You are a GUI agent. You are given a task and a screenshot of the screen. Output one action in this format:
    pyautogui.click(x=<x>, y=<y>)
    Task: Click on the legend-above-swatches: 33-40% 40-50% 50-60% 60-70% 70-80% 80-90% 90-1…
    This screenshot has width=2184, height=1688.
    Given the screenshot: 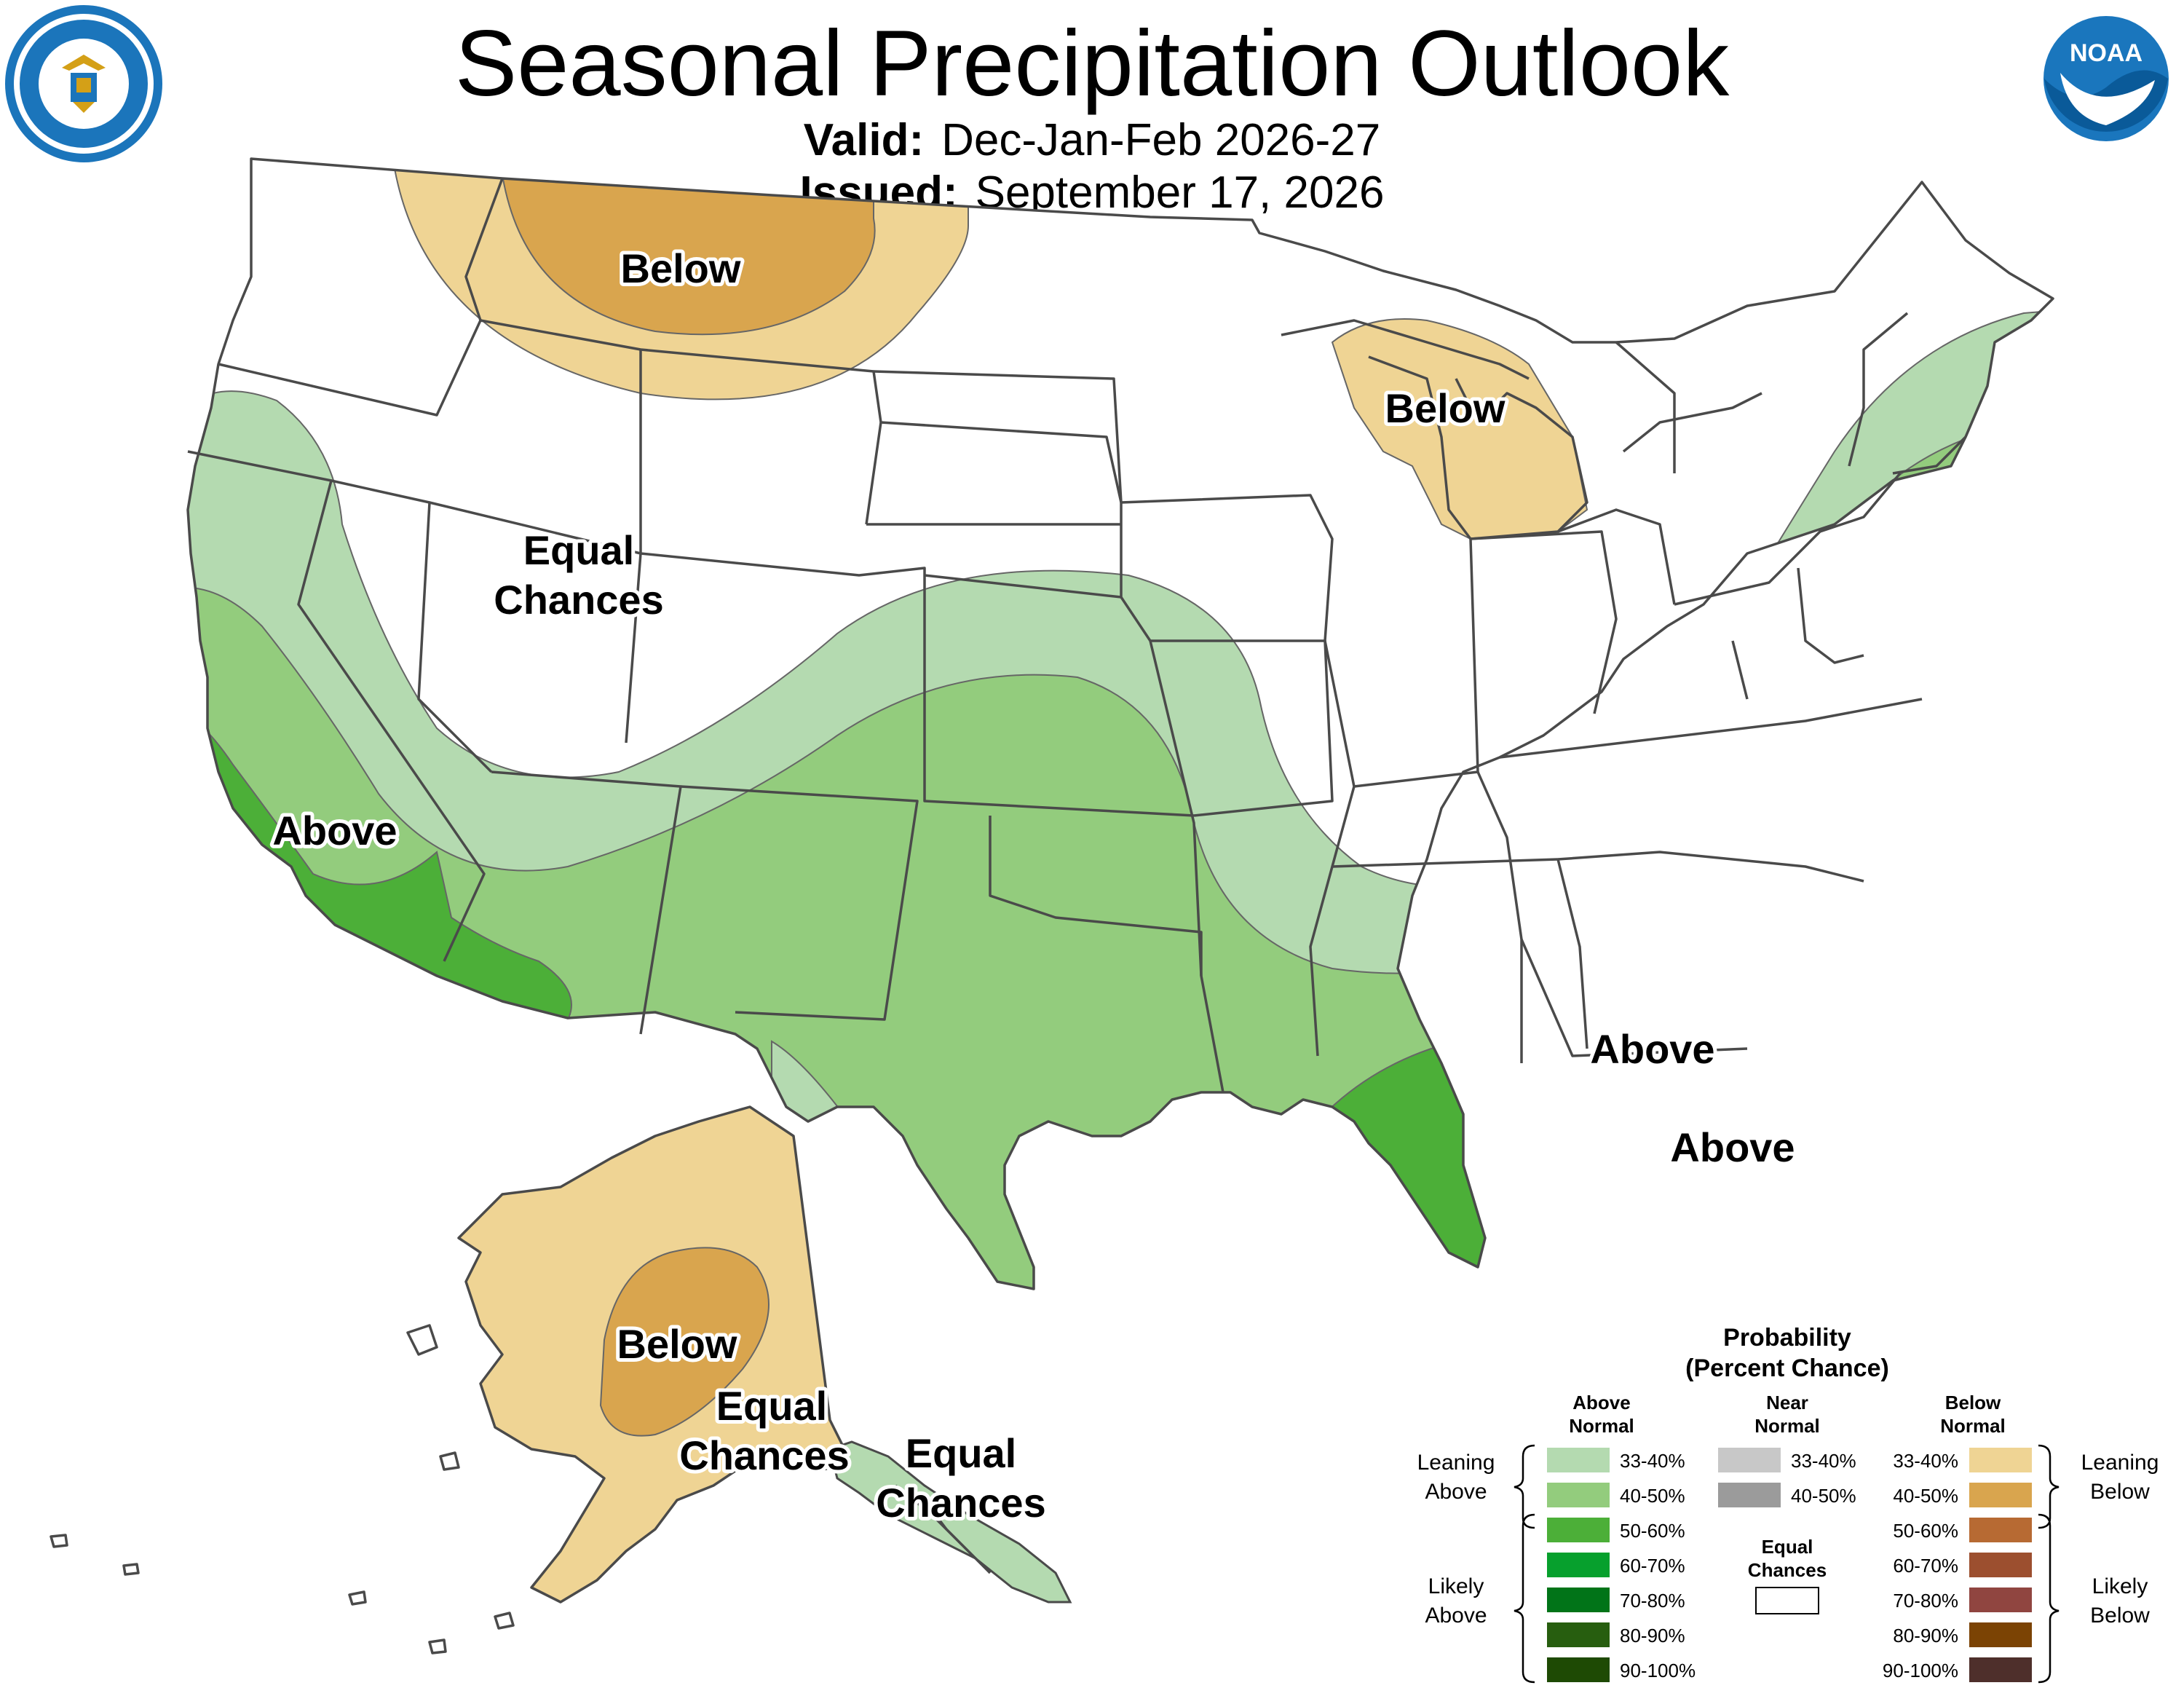 What is the action you would take?
    pyautogui.click(x=1621, y=1565)
    